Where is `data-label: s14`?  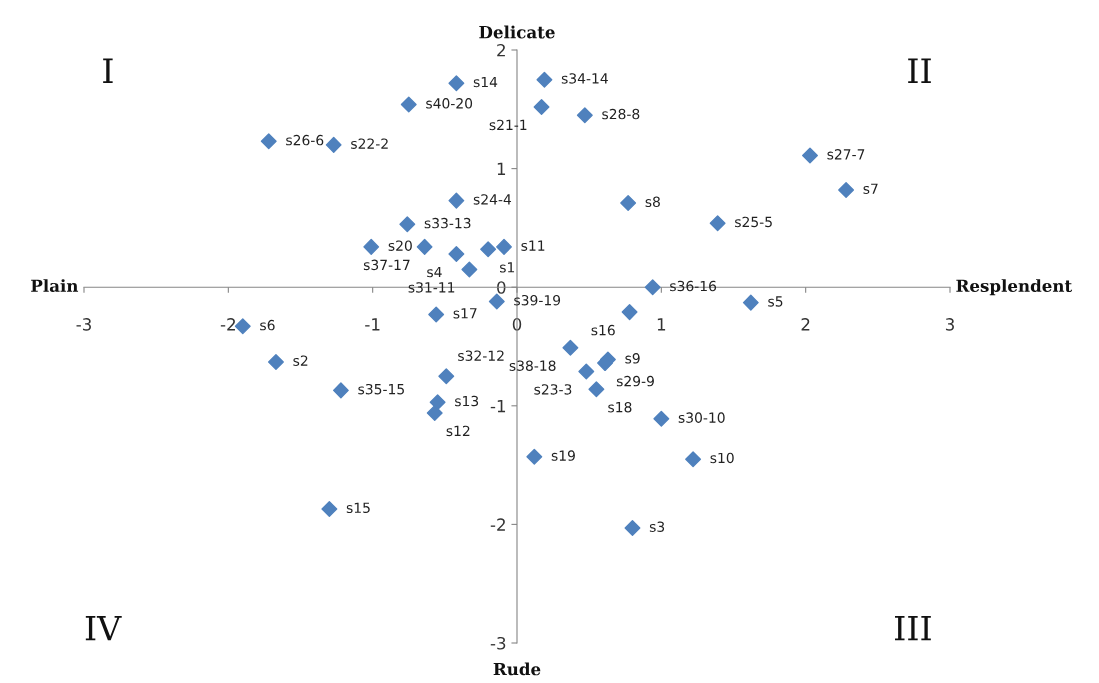 data-label: s14 is located at coordinates (485, 82).